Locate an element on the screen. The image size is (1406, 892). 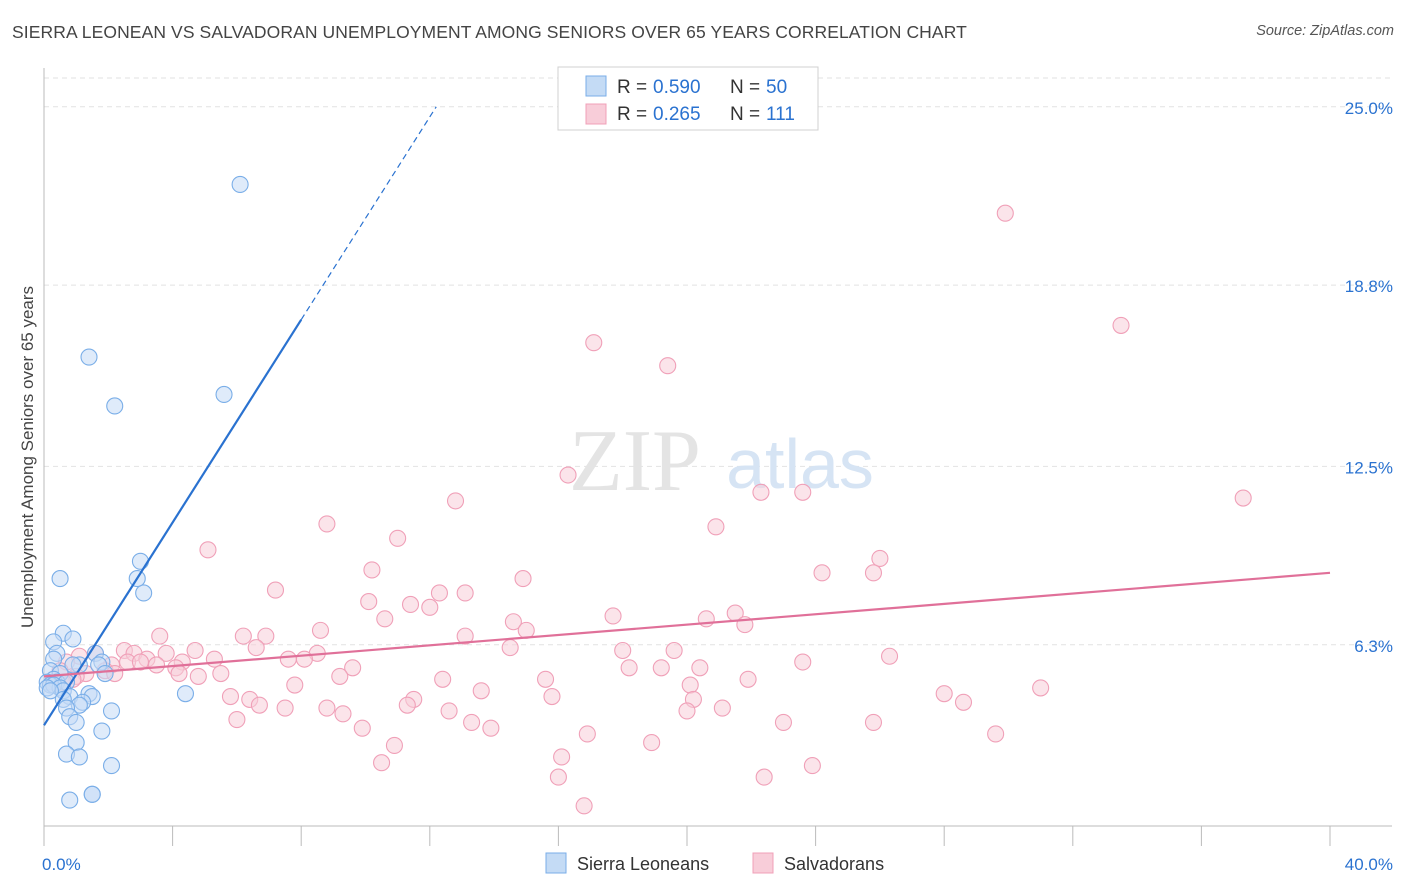
legend-n-value-2: 111 is located at coordinates (780, 114).